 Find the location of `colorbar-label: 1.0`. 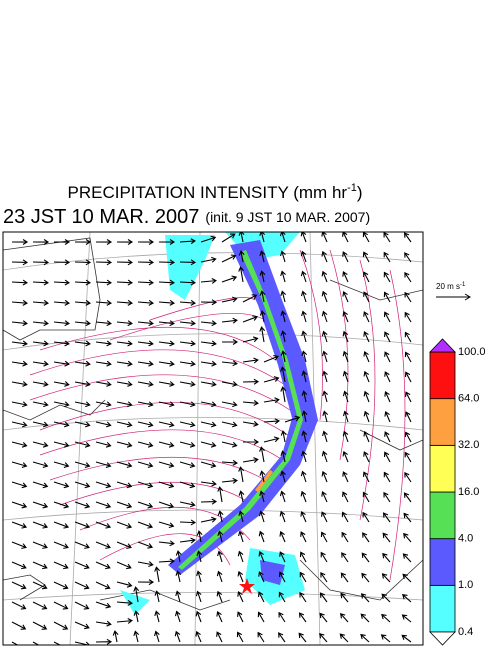

colorbar-label: 1.0 is located at coordinates (465, 585).